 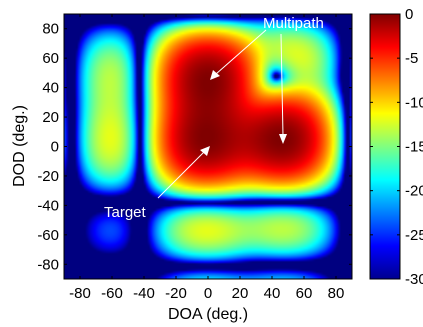 I want to click on arrow-to-multipath-upper, so click(x=241, y=52).